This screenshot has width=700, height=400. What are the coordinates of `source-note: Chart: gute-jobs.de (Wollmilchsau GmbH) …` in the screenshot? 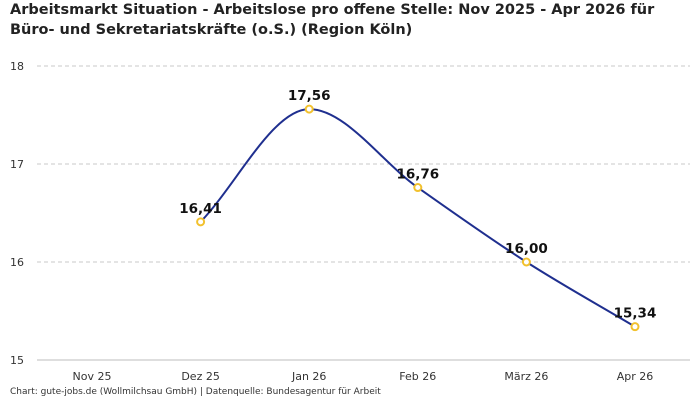 It's located at (195, 392).